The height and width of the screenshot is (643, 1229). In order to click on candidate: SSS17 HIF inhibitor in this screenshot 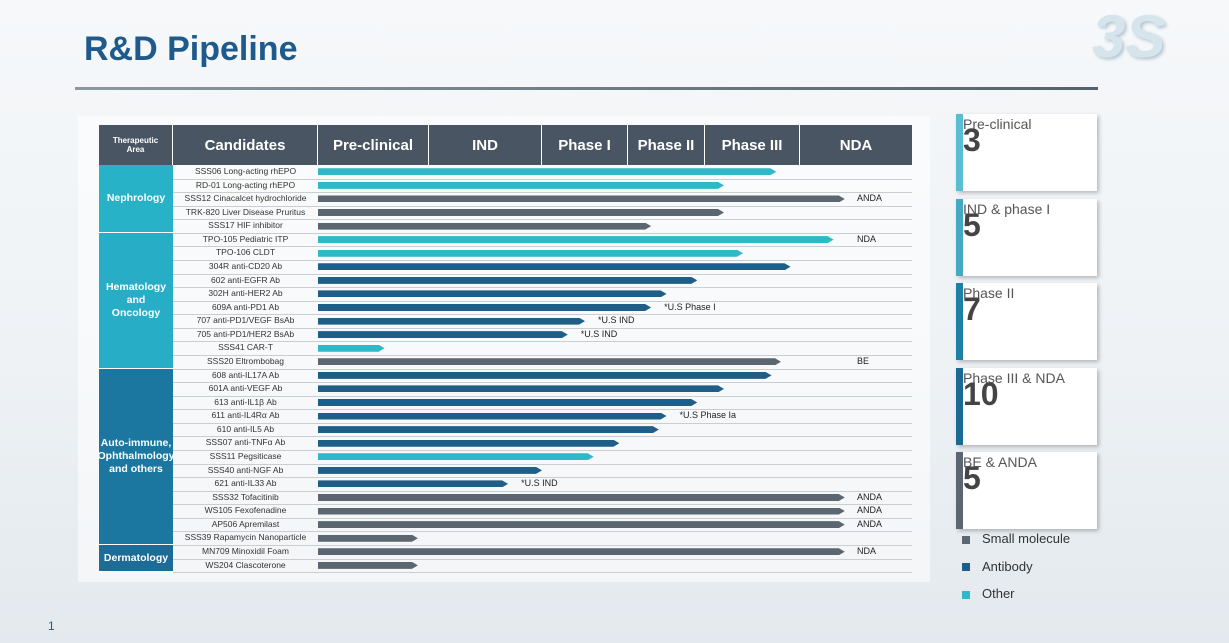, I will do `click(245, 225)`.